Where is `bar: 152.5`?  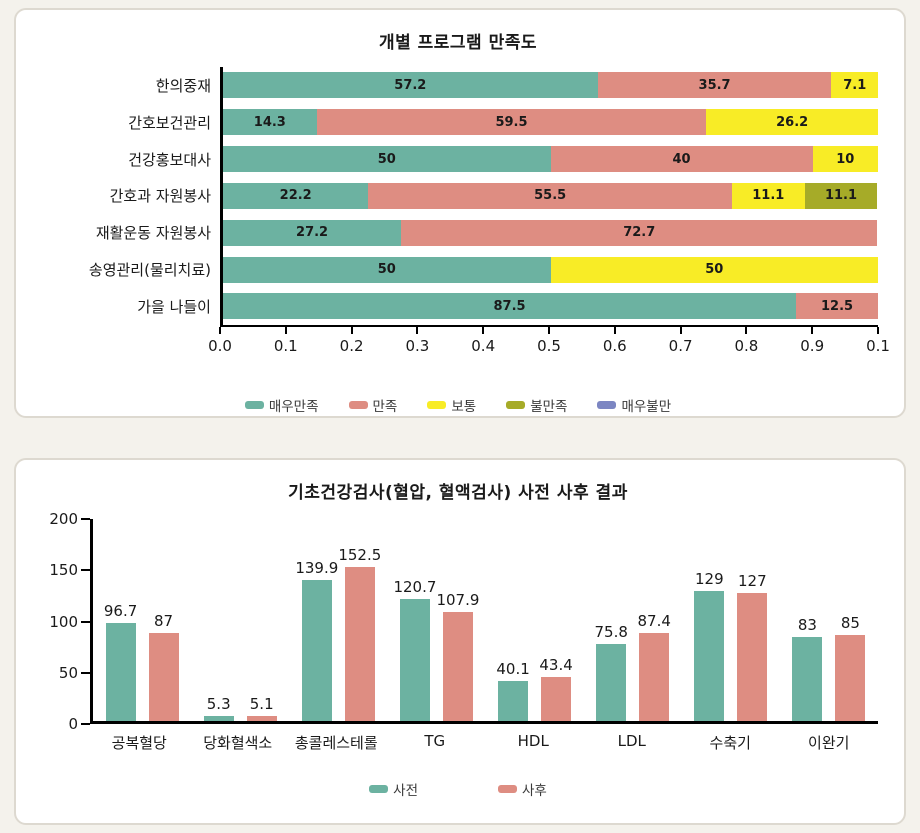
bar: 152.5 is located at coordinates (359, 633).